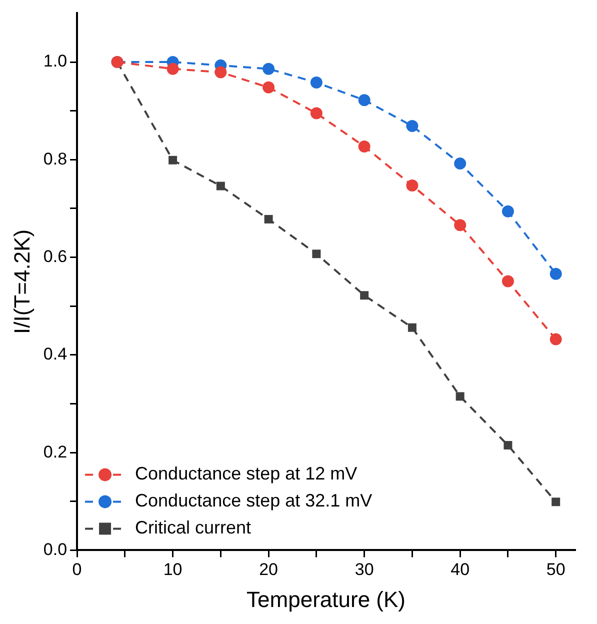 The image size is (597, 624). What do you see at coordinates (55, 256) in the screenshot?
I see `y-tick-label: 0.6` at bounding box center [55, 256].